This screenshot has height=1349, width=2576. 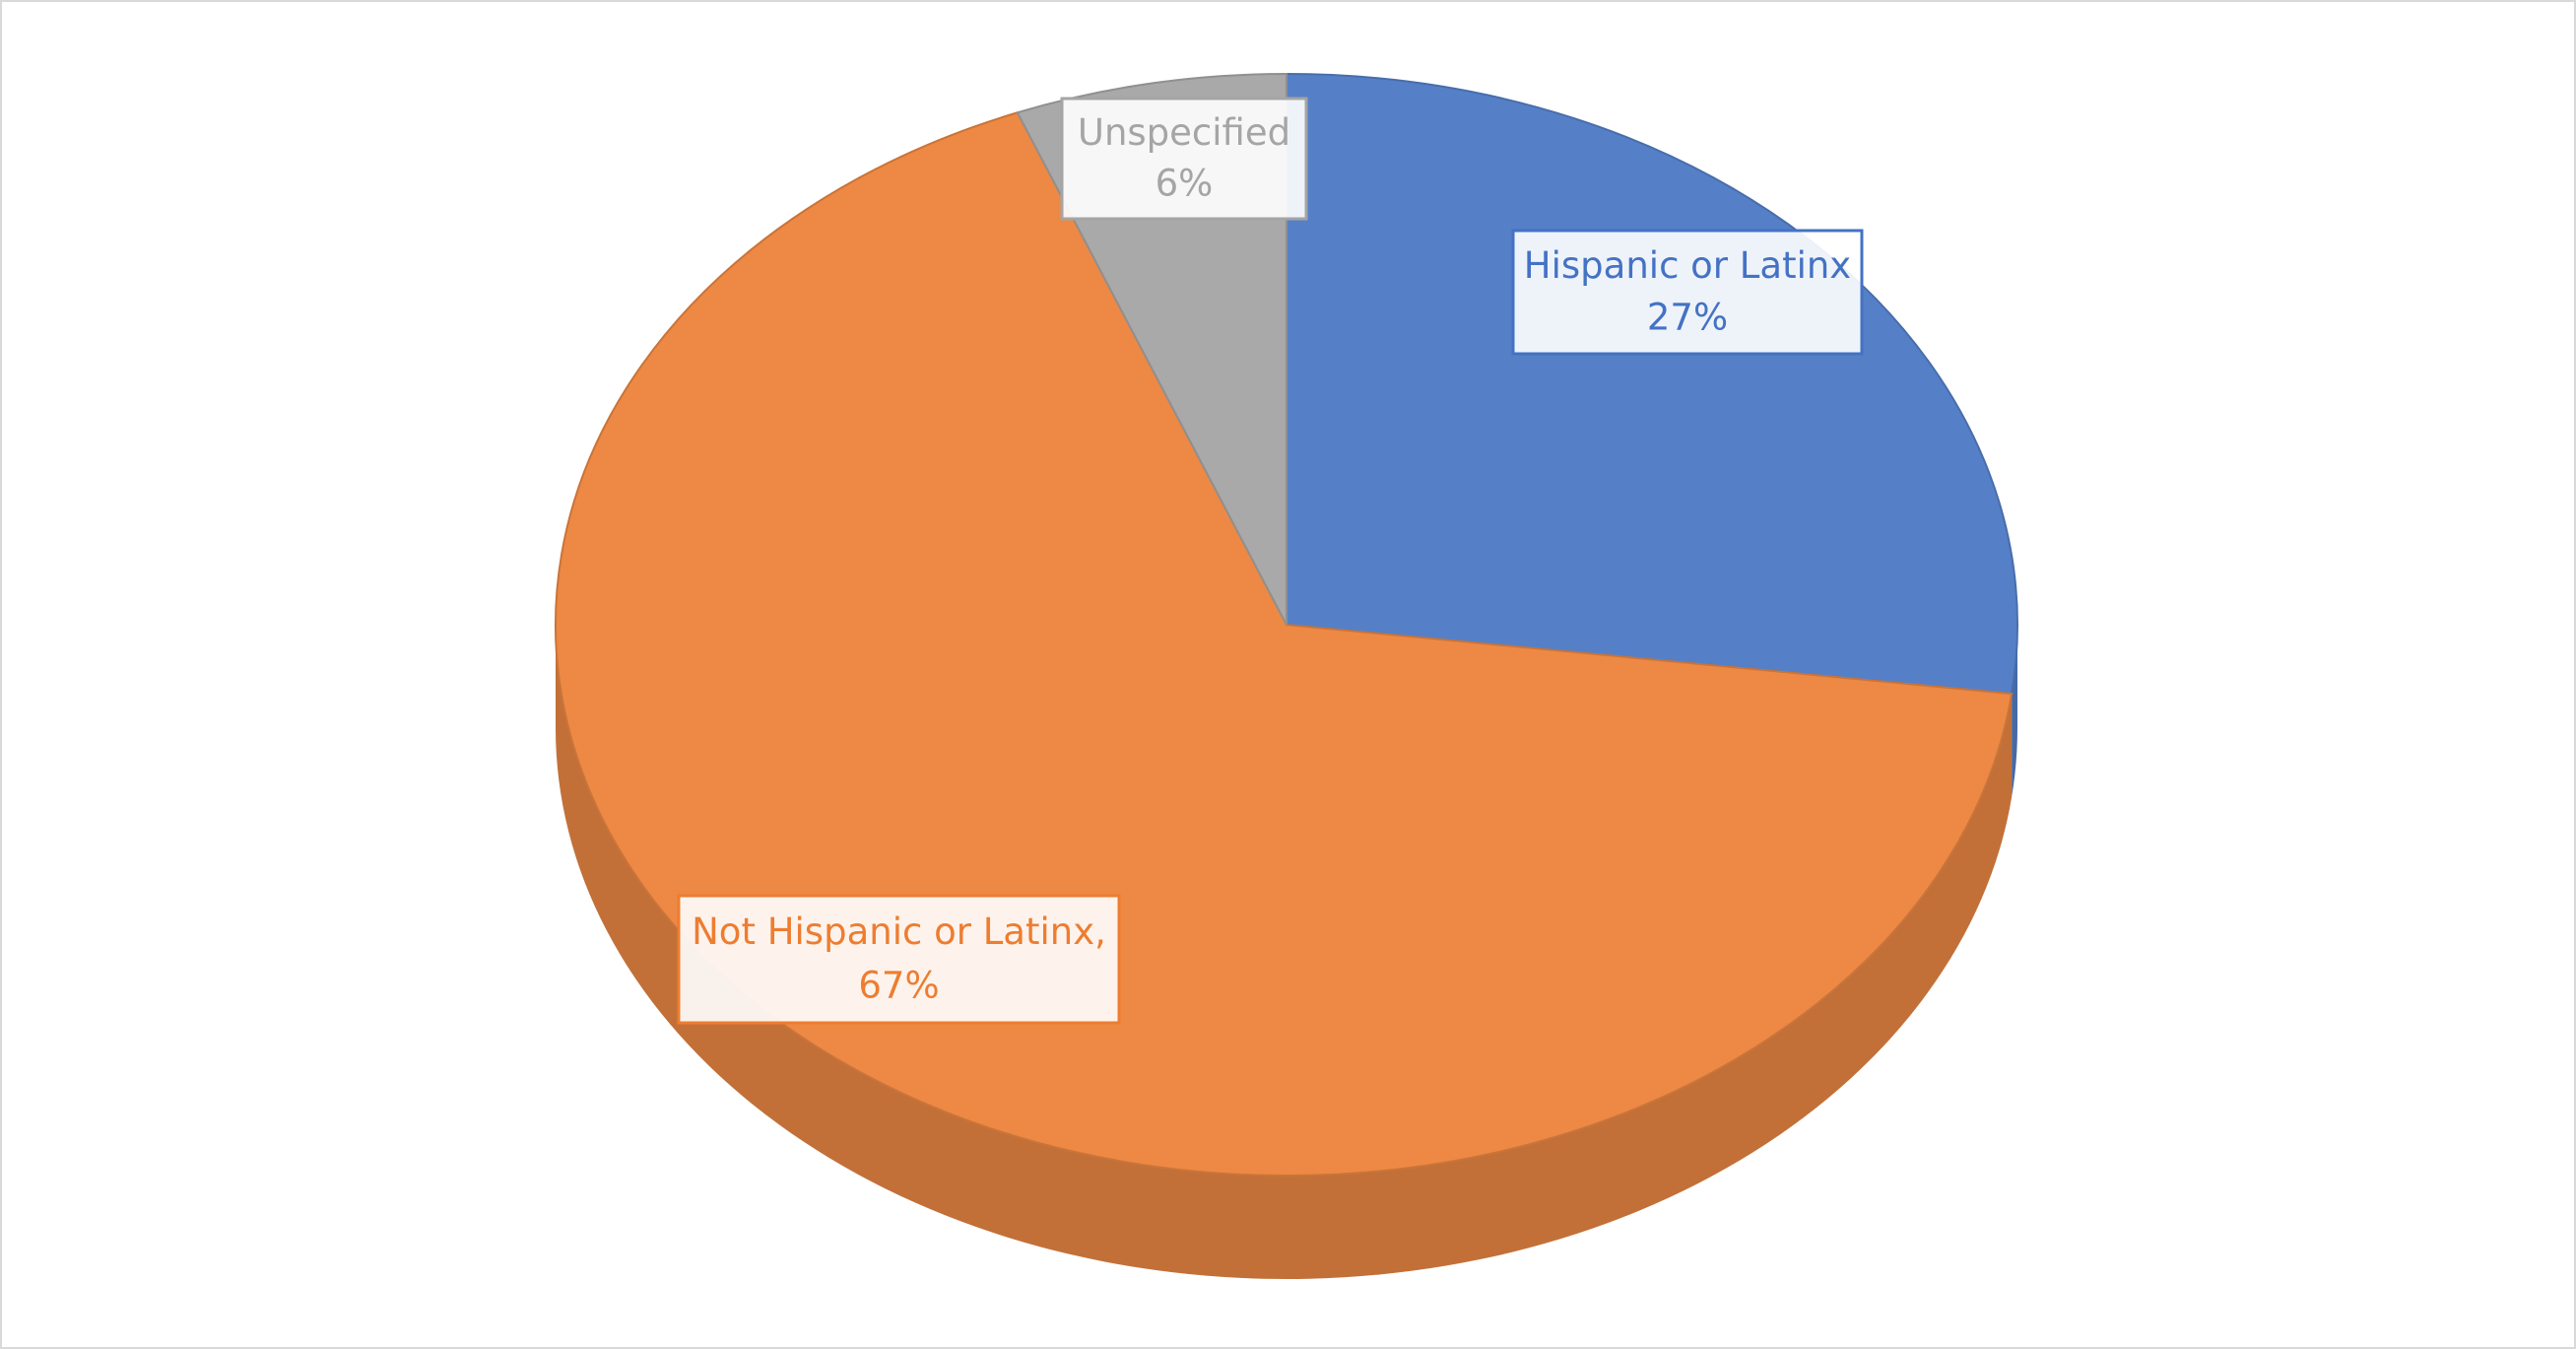 I want to click on data-label-name: Unspecified, so click(x=1184, y=132).